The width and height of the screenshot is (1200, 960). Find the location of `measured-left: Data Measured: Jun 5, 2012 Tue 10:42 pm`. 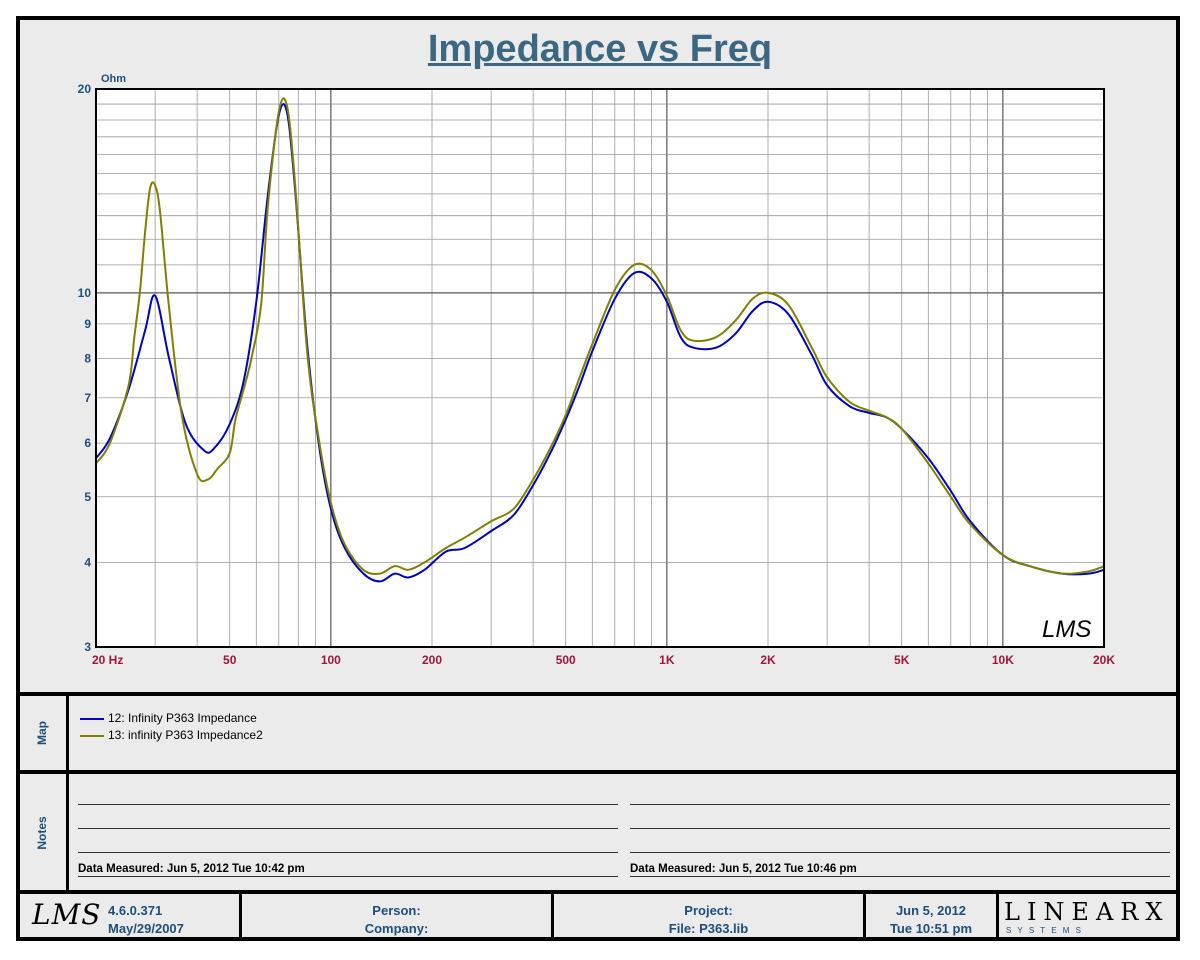

measured-left: Data Measured: Jun 5, 2012 Tue 10:42 pm is located at coordinates (191, 869).